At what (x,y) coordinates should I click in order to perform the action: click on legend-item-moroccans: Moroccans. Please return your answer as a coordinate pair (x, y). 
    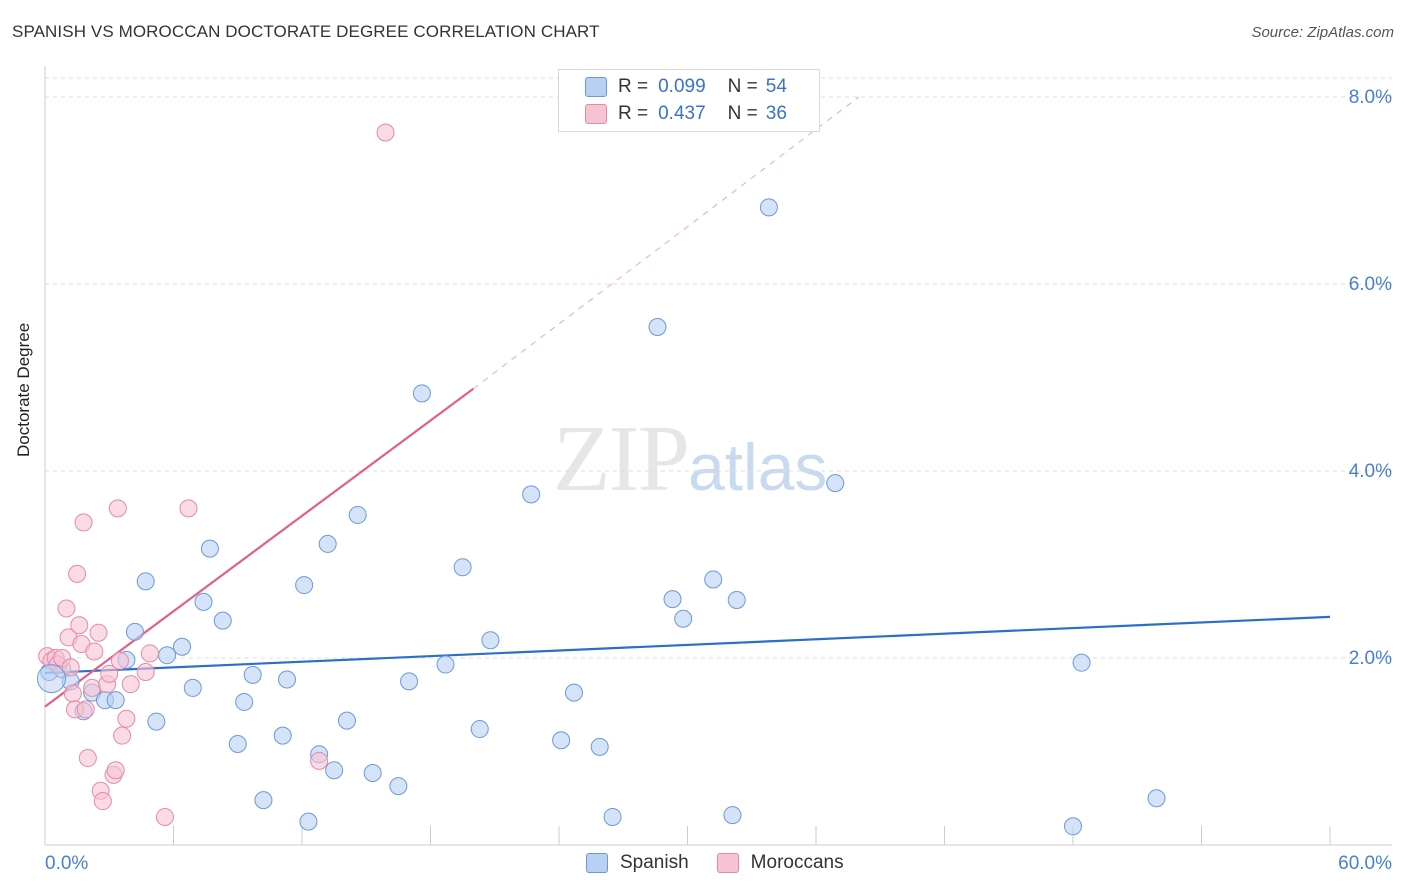
    Looking at the image, I should click on (780, 863).